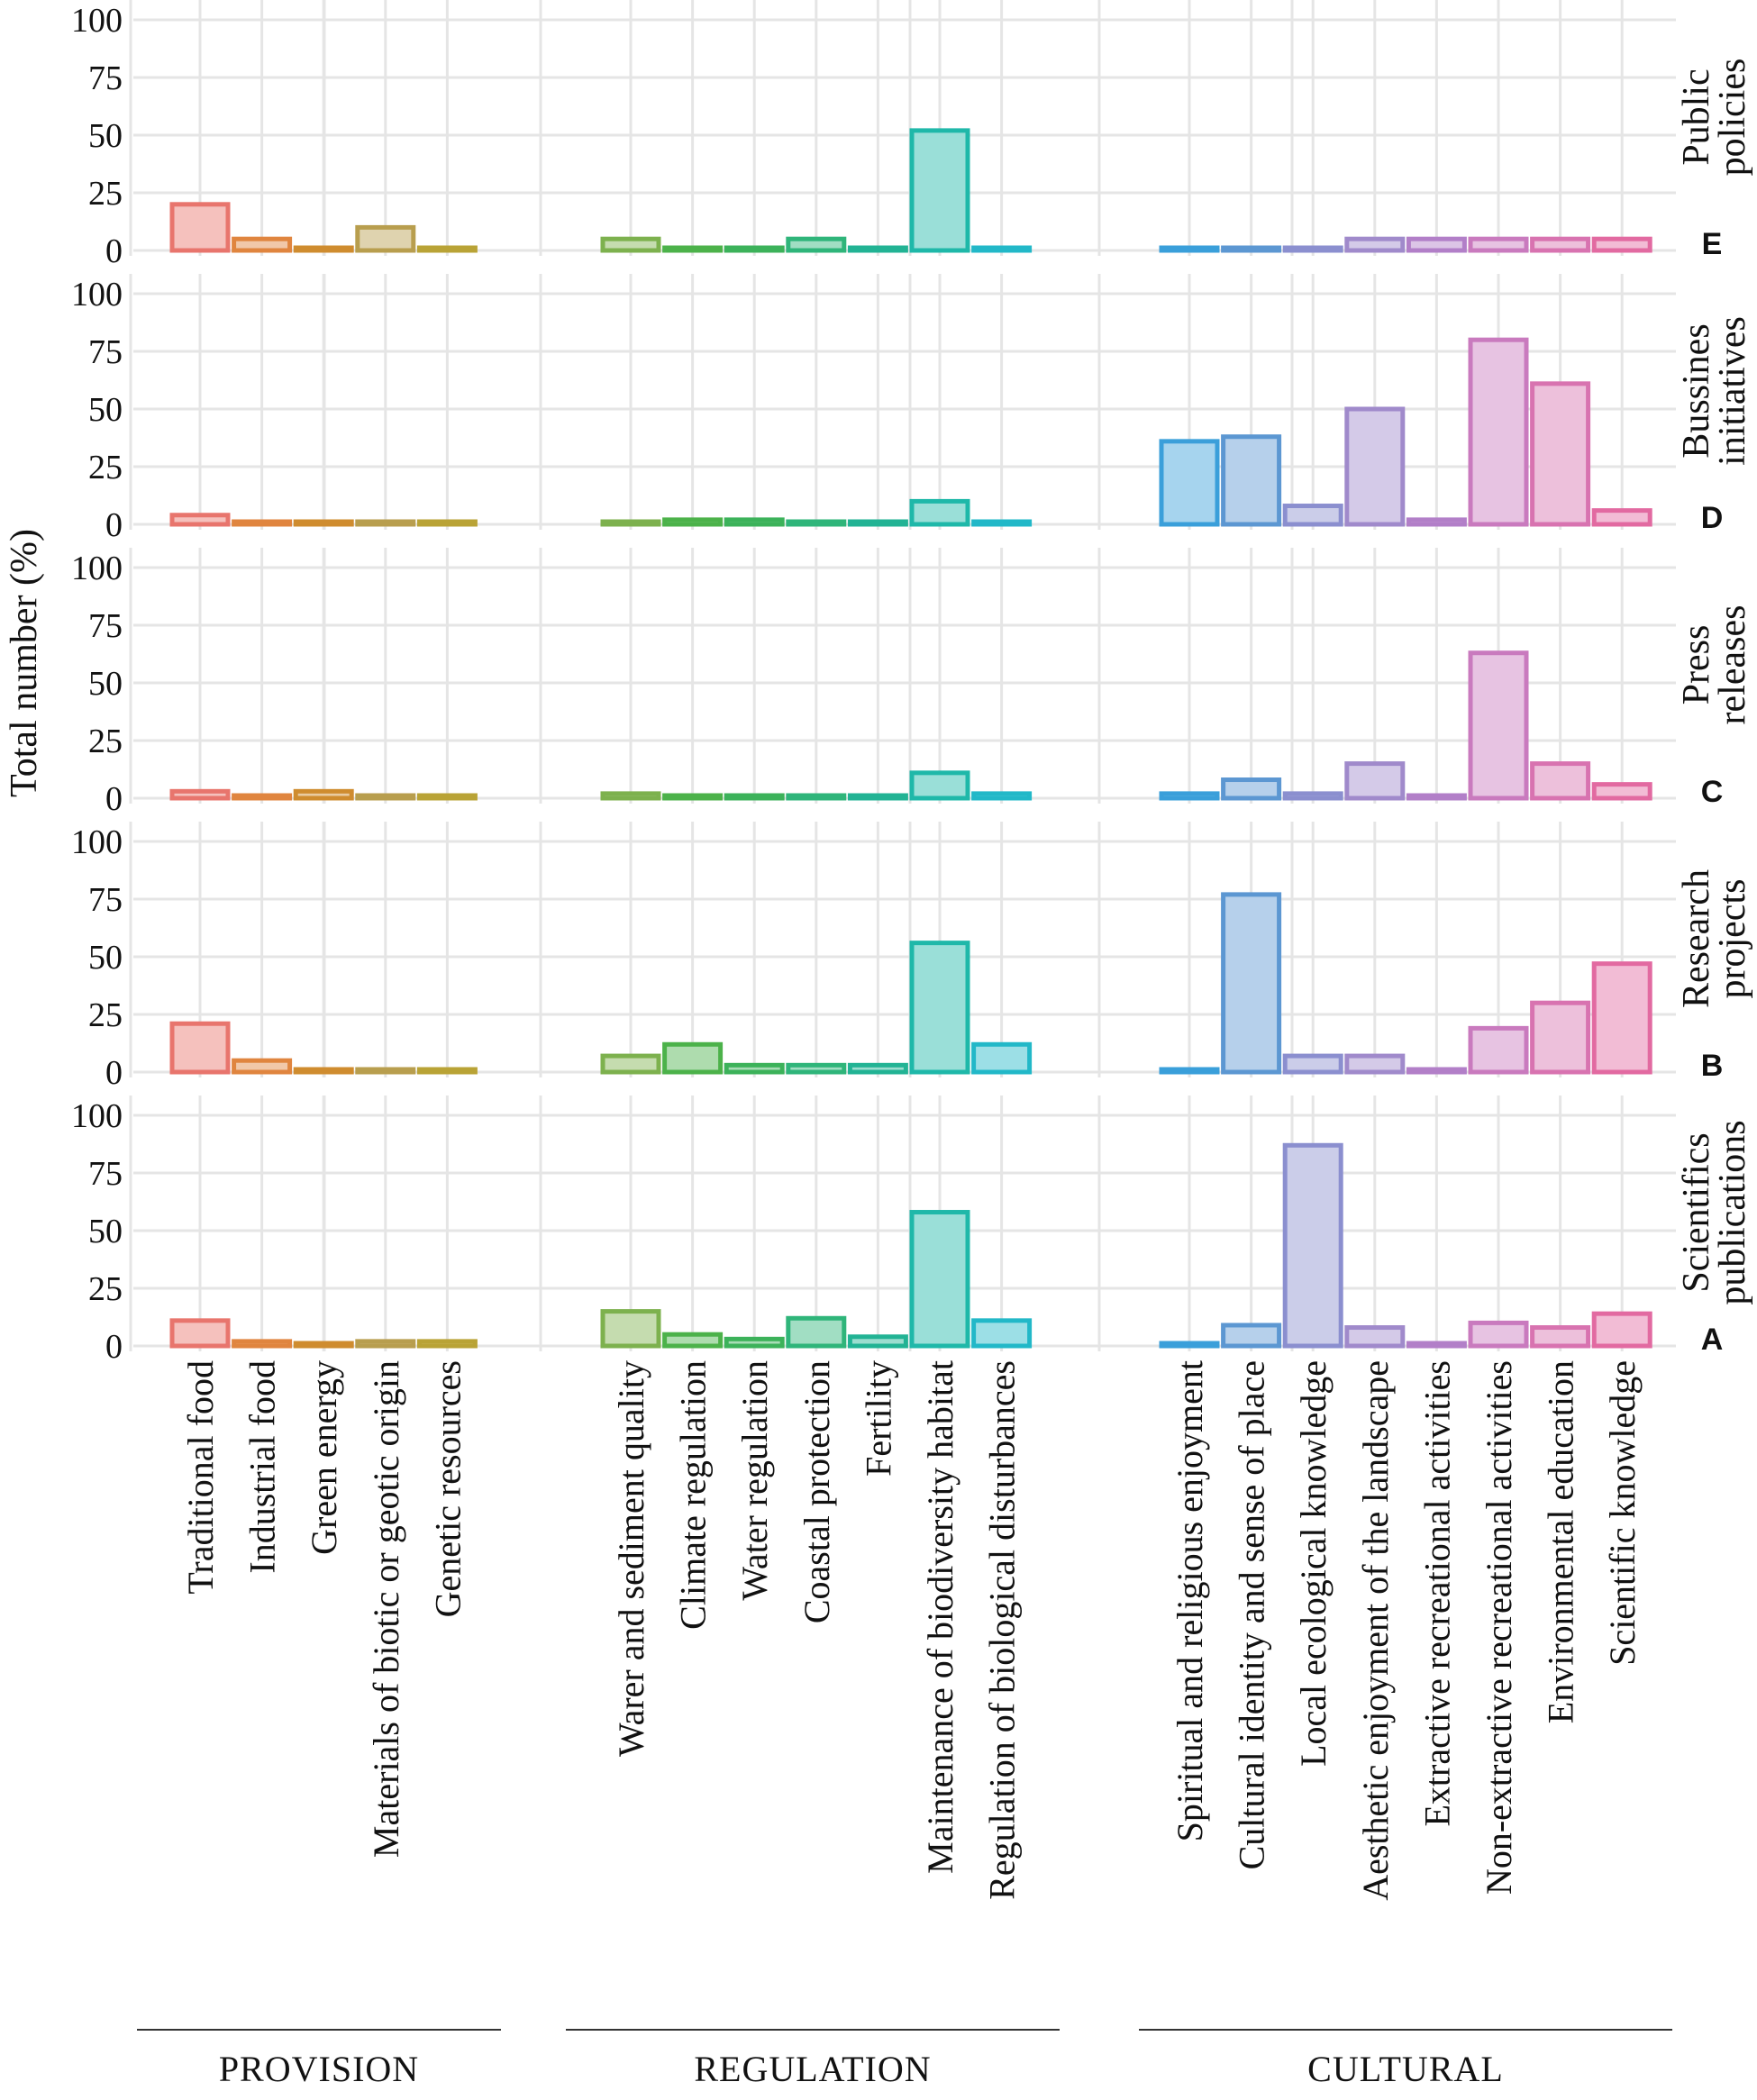 This screenshot has height=2100, width=1757. What do you see at coordinates (1499, 1627) in the screenshot?
I see `x-tick-label: Non-extractive recreational activities` at bounding box center [1499, 1627].